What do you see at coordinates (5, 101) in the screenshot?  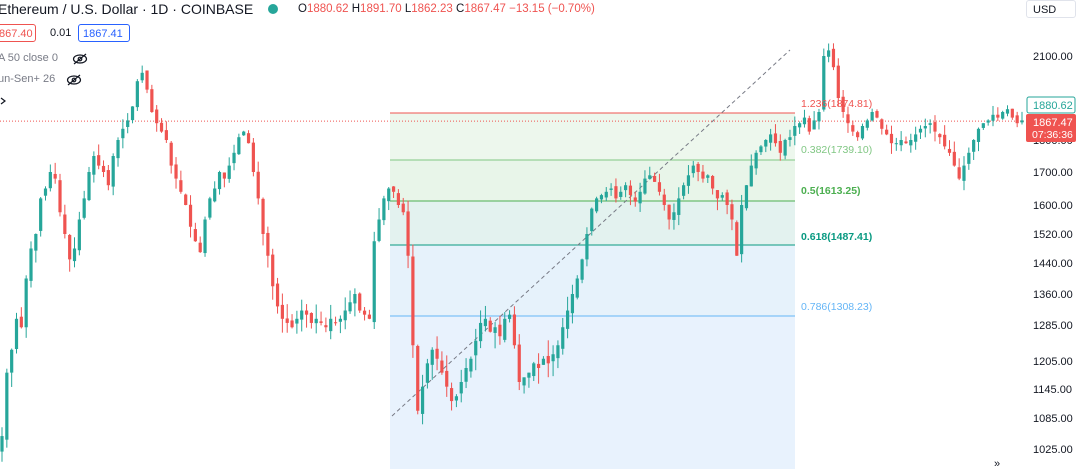 I see `collapse-legend-icon` at bounding box center [5, 101].